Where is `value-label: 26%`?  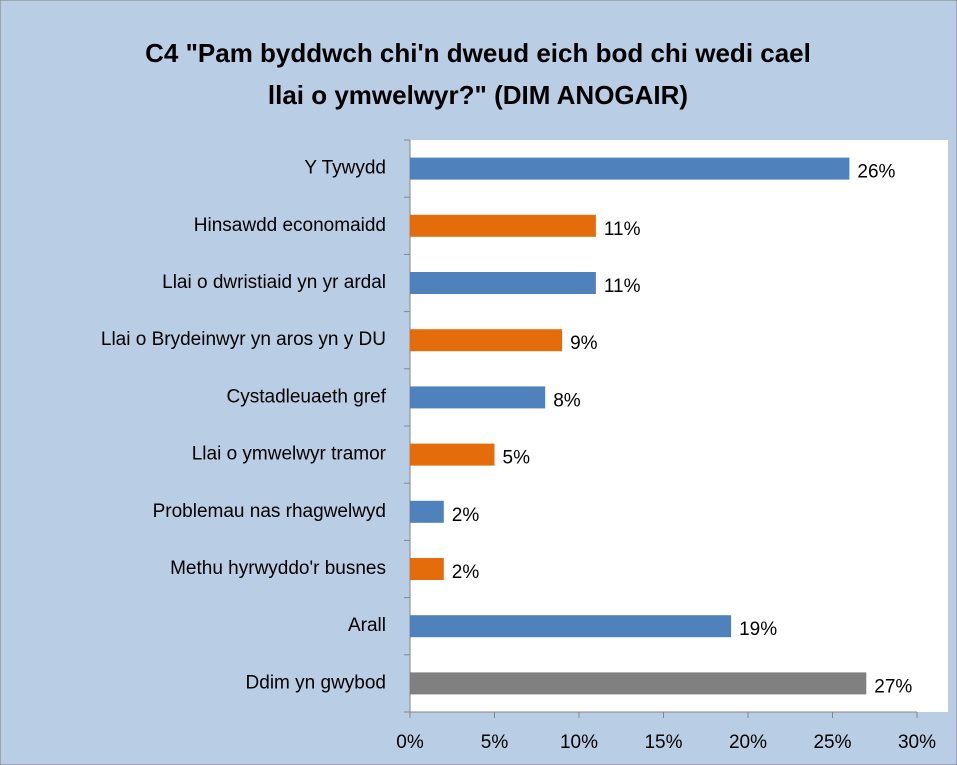
value-label: 26% is located at coordinates (876, 172).